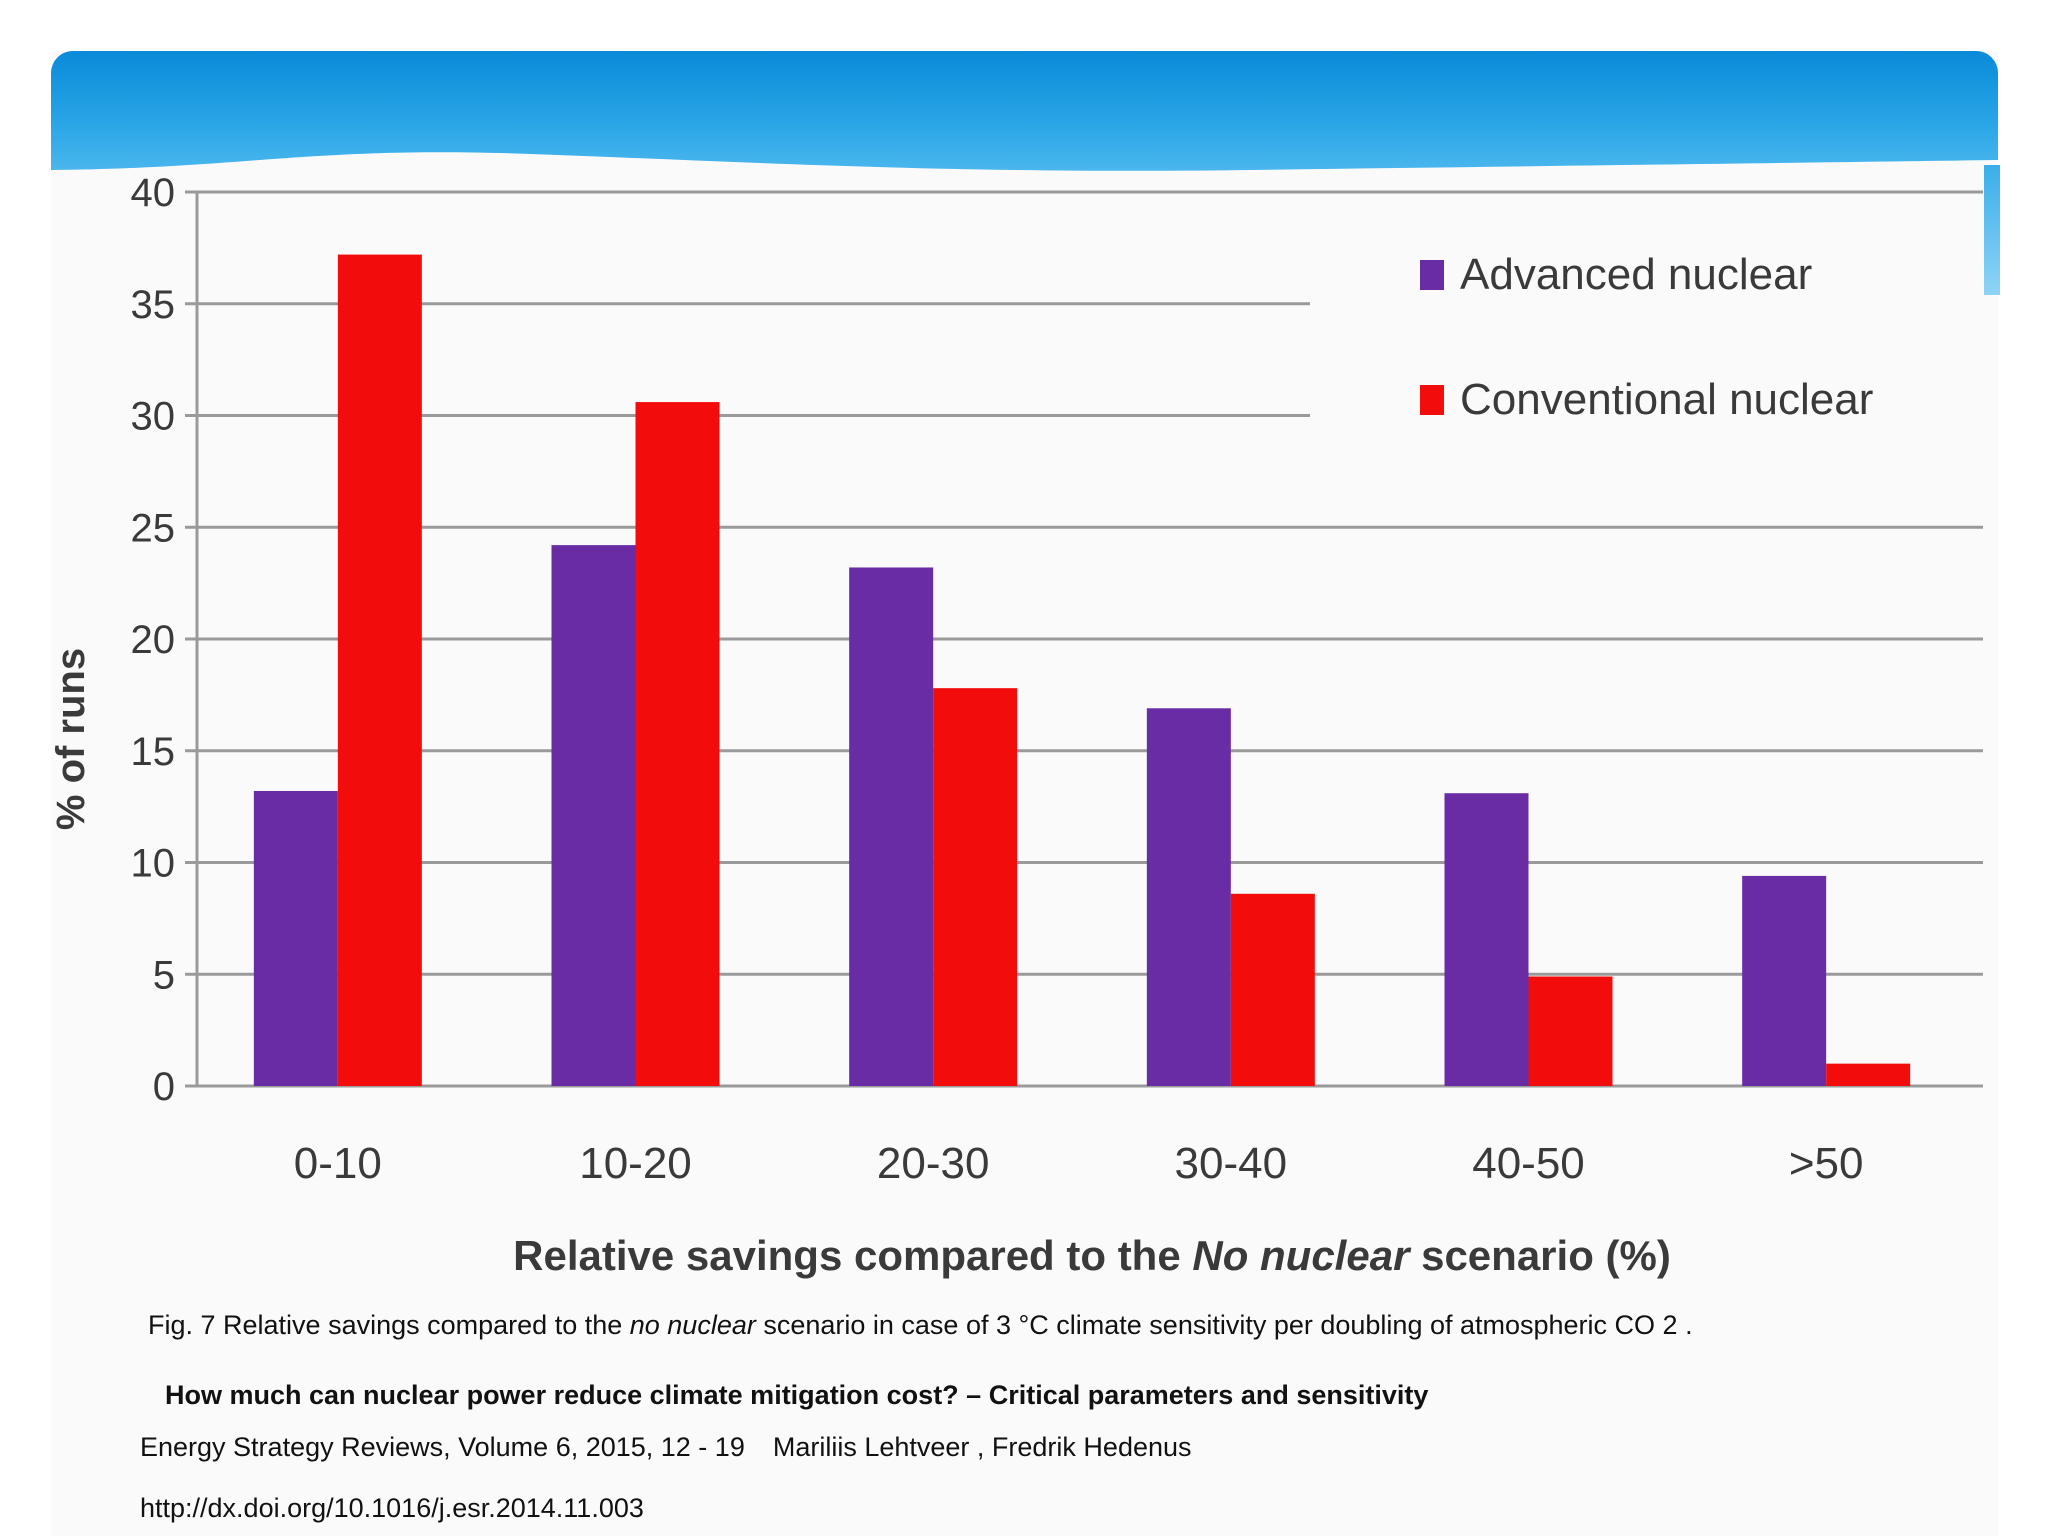 This screenshot has width=2048, height=1536. Describe the element at coordinates (692, 1325) in the screenshot. I see `caption-italic: no nuclear` at that location.